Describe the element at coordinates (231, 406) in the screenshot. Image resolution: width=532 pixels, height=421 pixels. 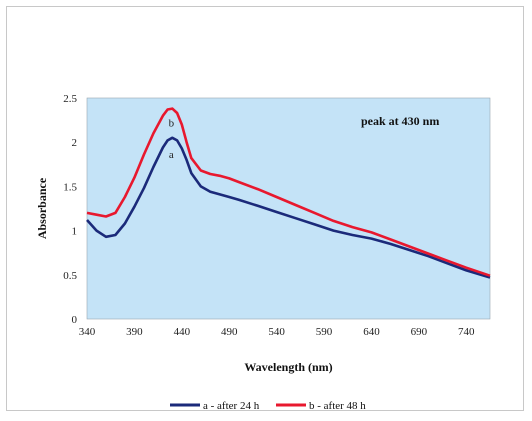
I see `legend-label-a: a - after 24 h` at that location.